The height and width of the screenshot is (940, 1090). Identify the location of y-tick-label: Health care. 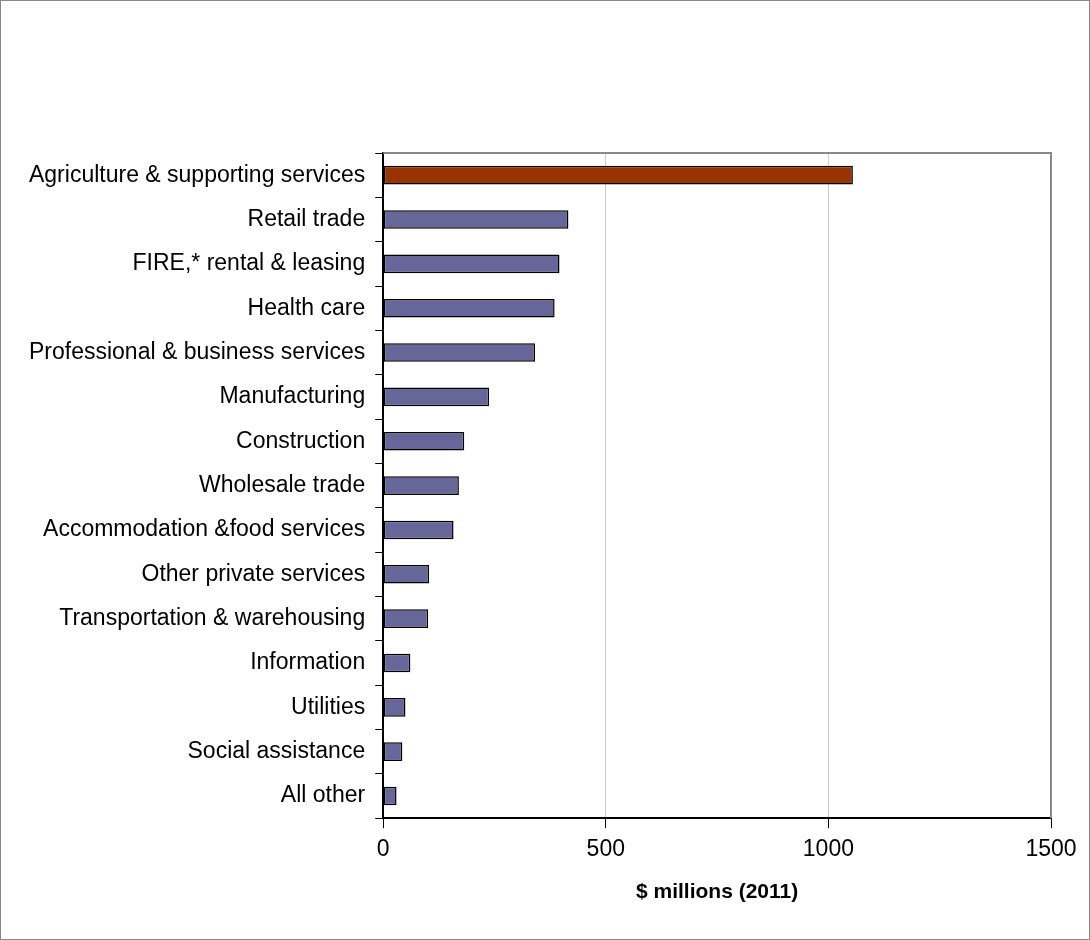
(306, 306).